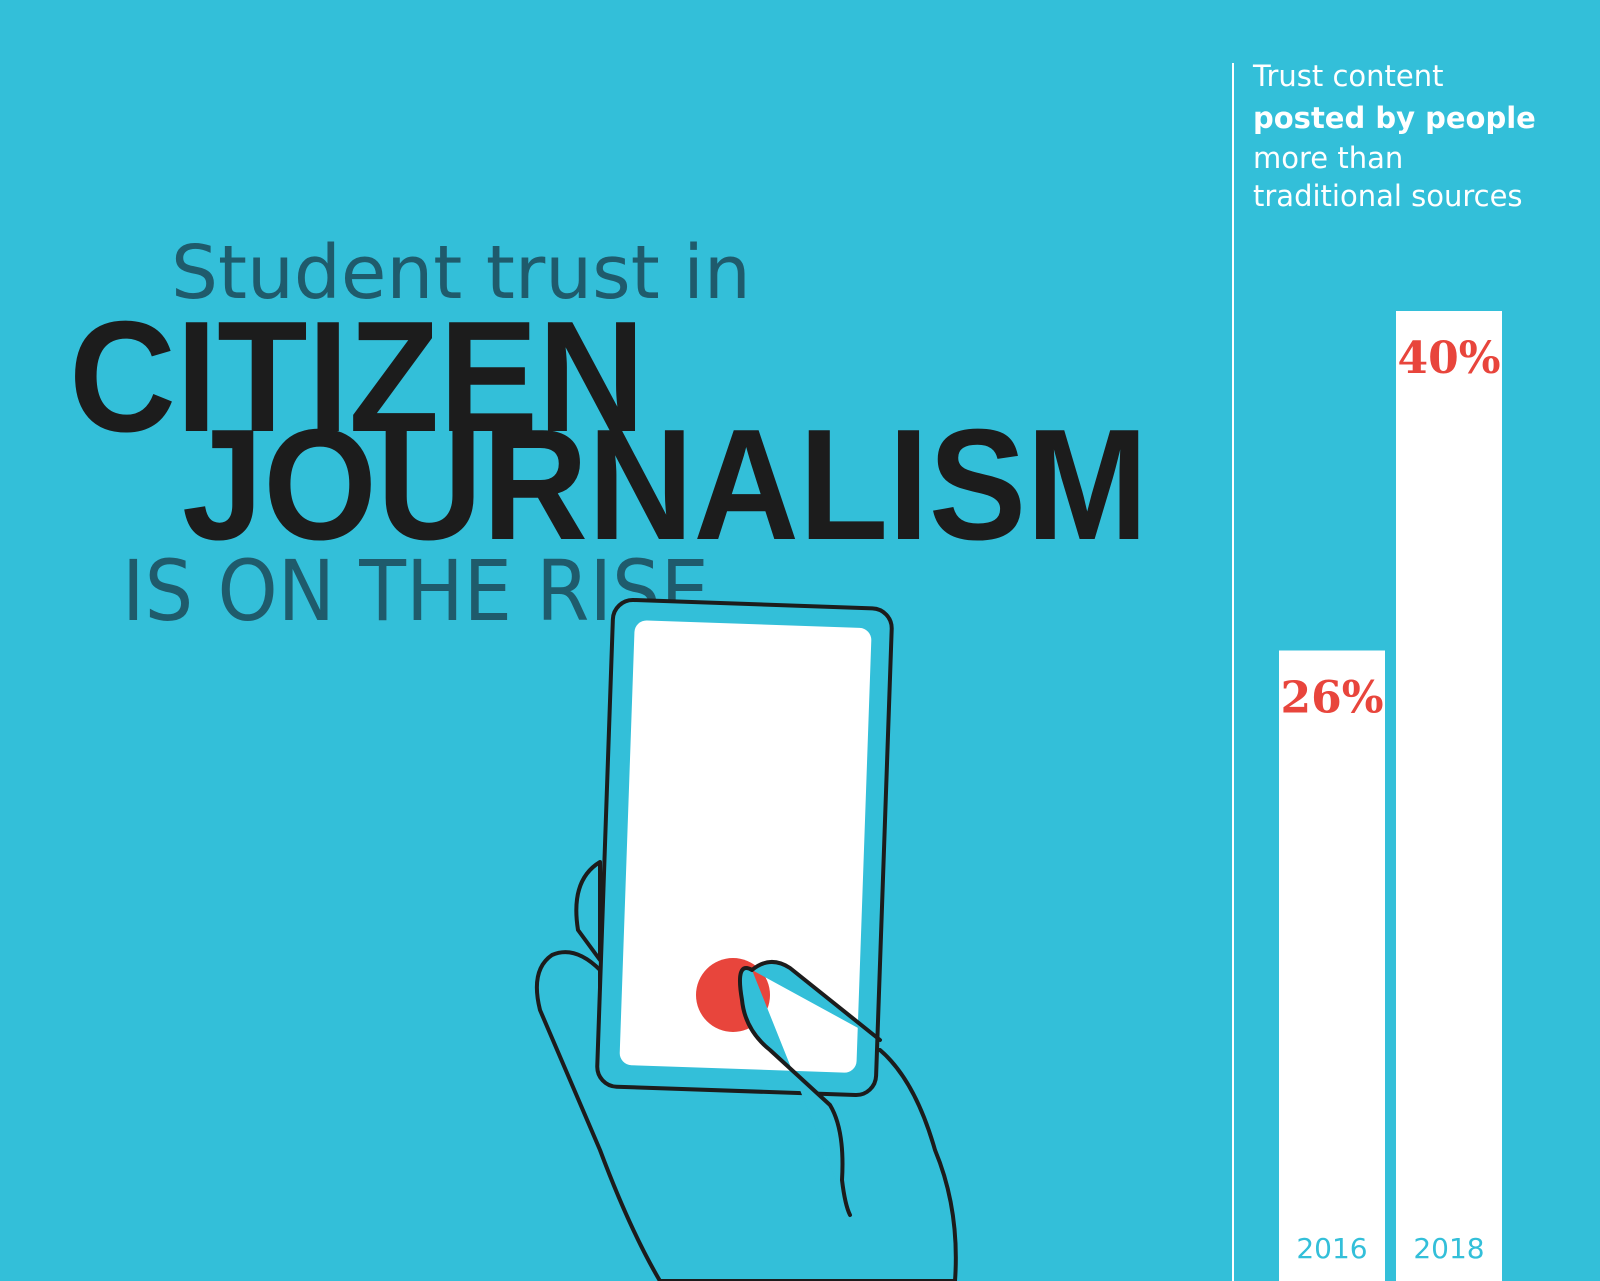 This screenshot has height=1281, width=1600. Describe the element at coordinates (461, 273) in the screenshot. I see `title-line: Student trust in` at that location.